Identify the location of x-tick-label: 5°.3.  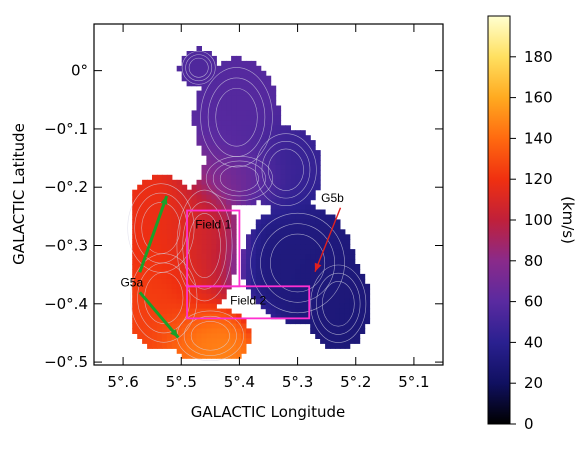
(297, 382).